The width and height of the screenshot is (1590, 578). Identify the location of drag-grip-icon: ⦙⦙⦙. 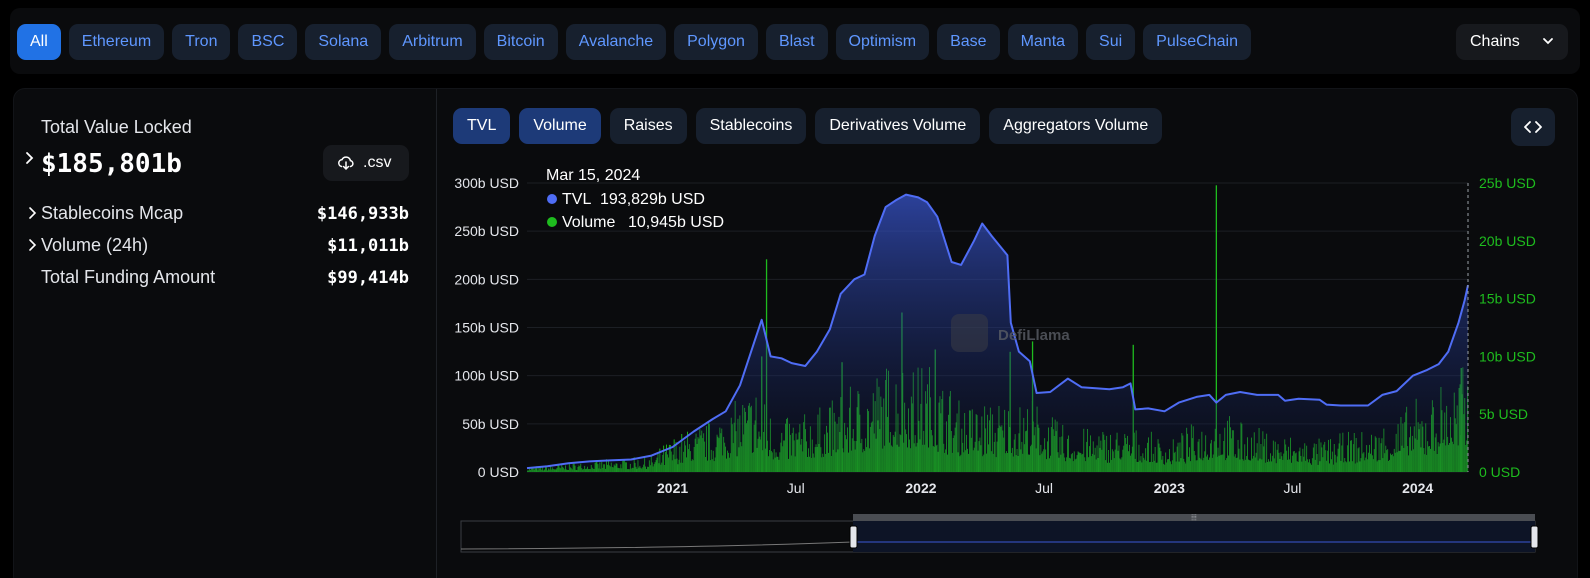
(1194, 517).